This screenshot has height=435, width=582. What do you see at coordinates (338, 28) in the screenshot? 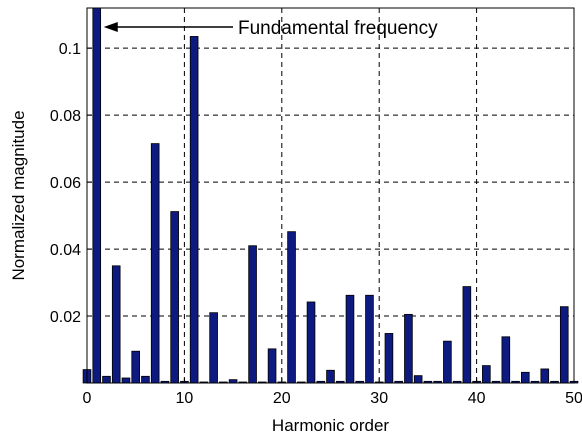
I see `annotation-text: Fundamental frequency` at bounding box center [338, 28].